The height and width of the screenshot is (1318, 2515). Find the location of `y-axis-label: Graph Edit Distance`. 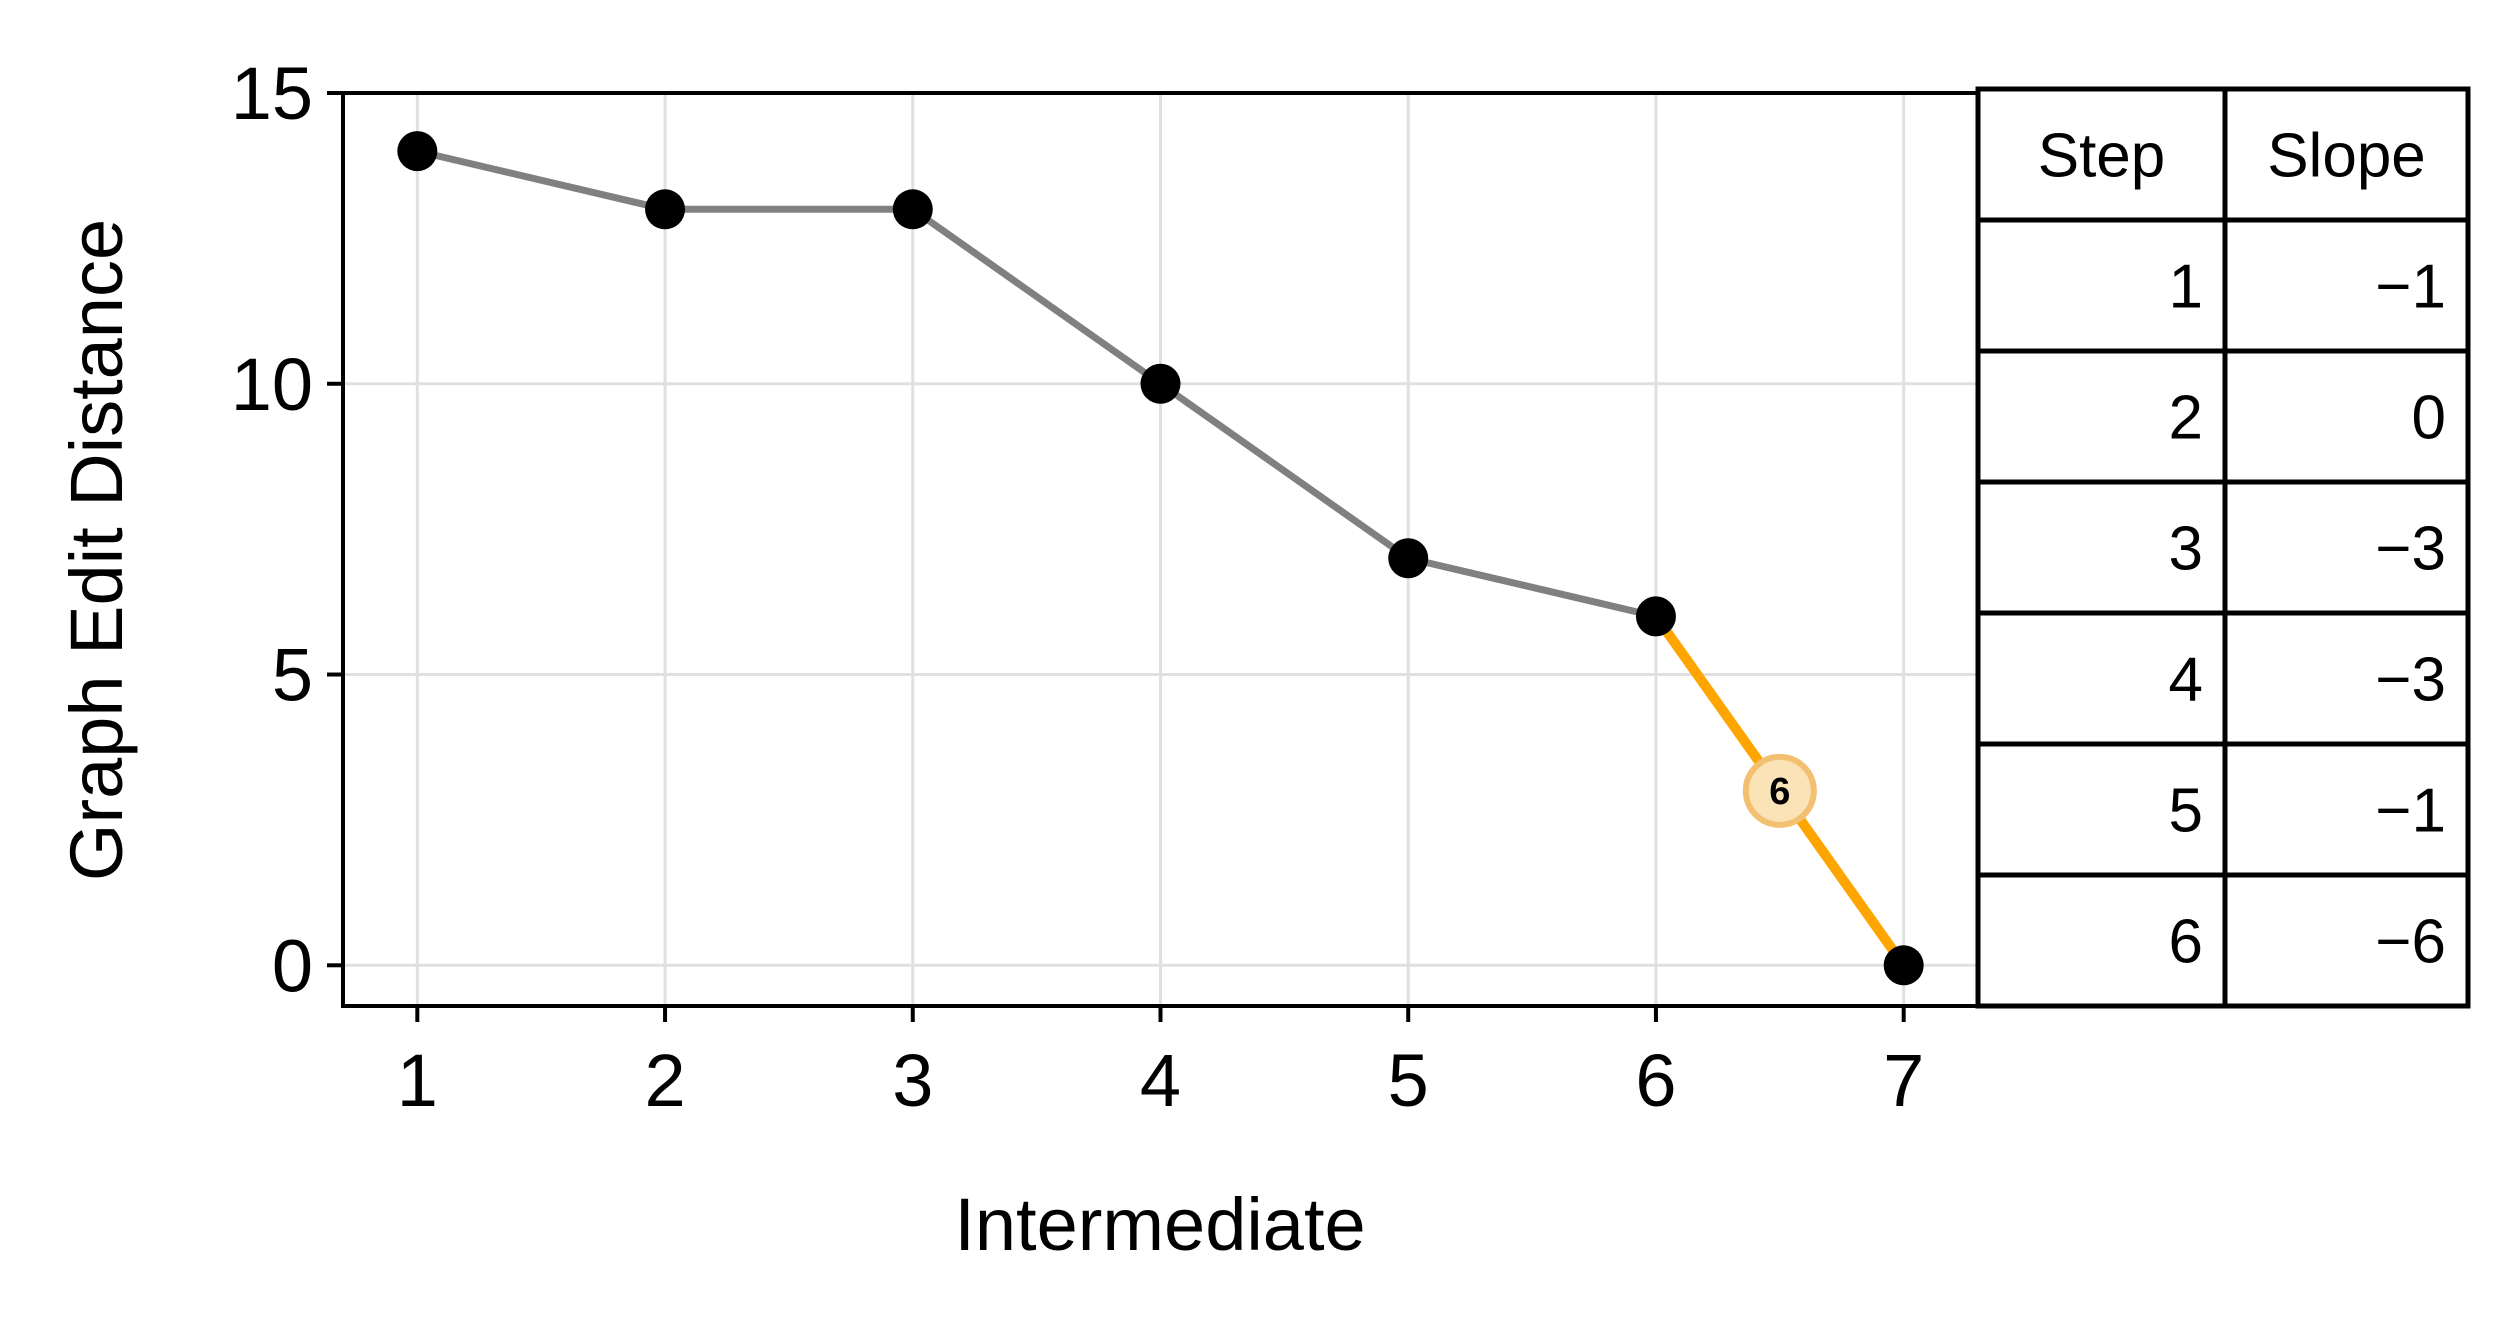

y-axis-label: Graph Edit Distance is located at coordinates (96, 550).